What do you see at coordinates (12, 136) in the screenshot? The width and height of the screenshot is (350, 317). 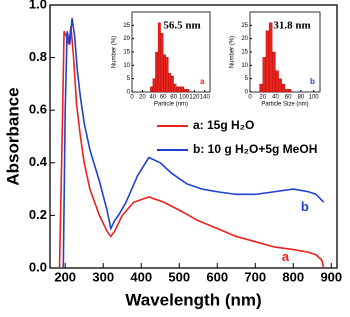 I see `y-axis-label: Absorbance` at bounding box center [12, 136].